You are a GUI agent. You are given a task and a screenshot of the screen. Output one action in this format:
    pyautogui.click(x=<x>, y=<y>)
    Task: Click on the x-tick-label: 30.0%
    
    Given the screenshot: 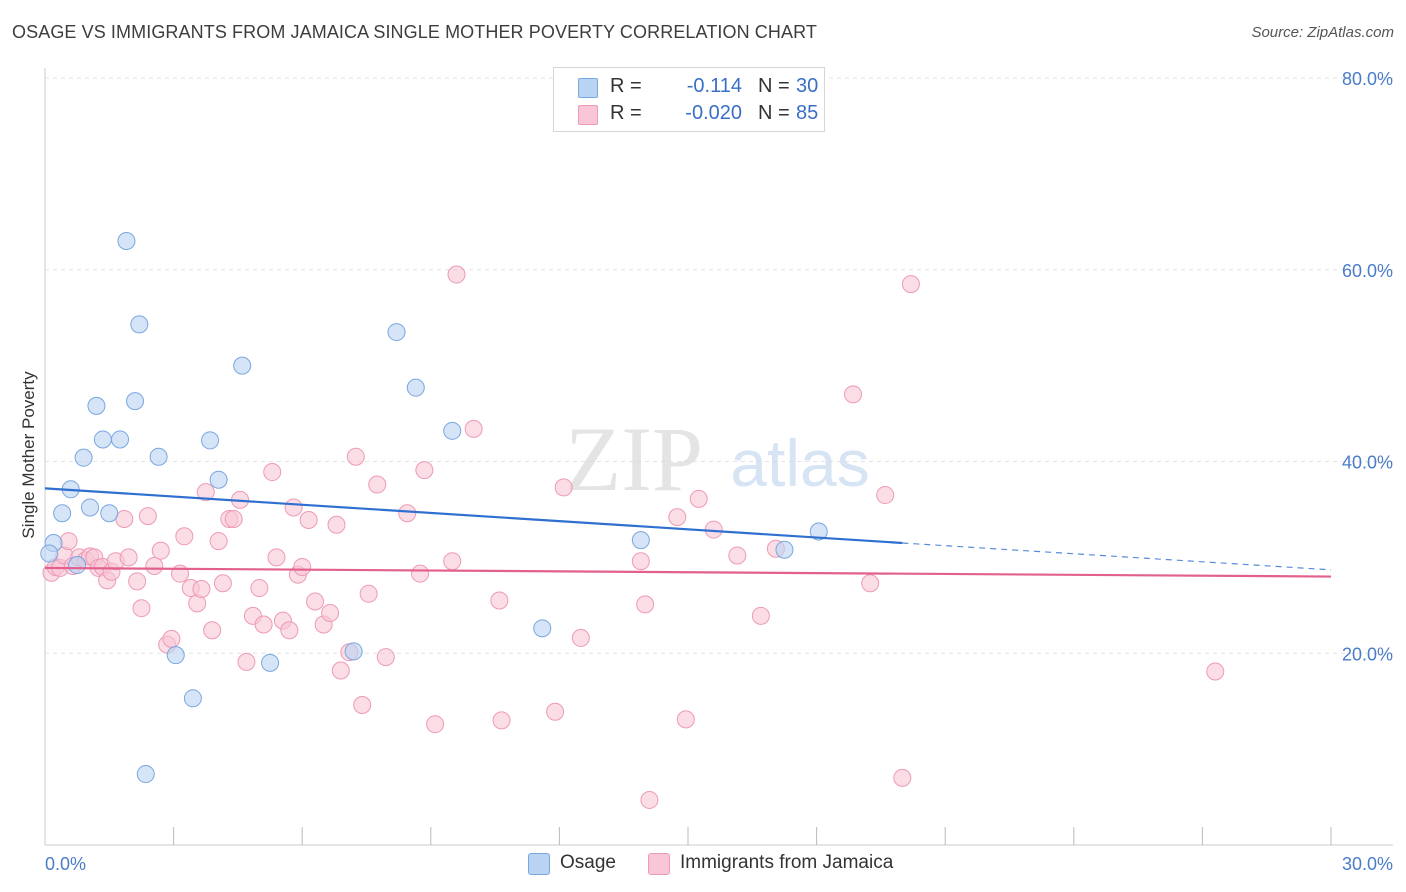 What is the action you would take?
    pyautogui.click(x=1367, y=864)
    